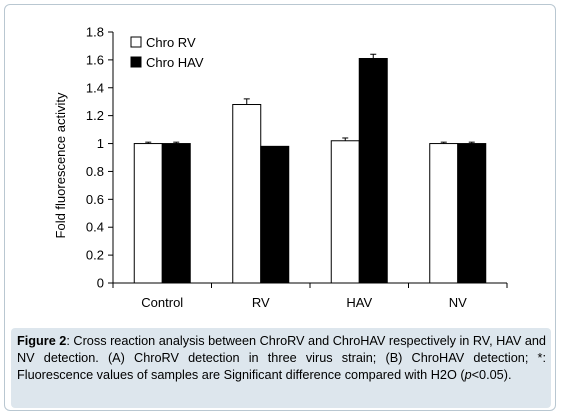 This screenshot has height=417, width=562. I want to click on y-axis-title: Fold fluorescence activity, so click(60, 165).